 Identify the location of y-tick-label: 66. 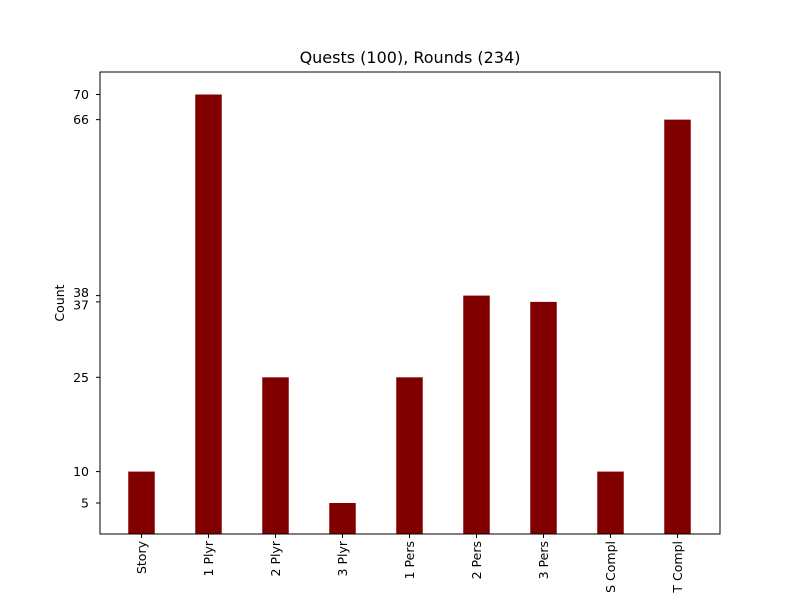
(81, 119).